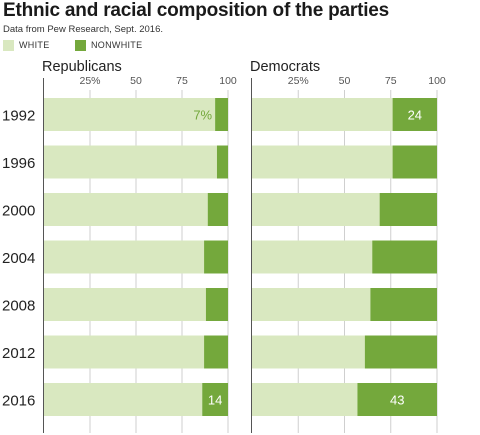 This screenshot has height=435, width=480. Describe the element at coordinates (18, 258) in the screenshot. I see `year-label: 2004` at that location.